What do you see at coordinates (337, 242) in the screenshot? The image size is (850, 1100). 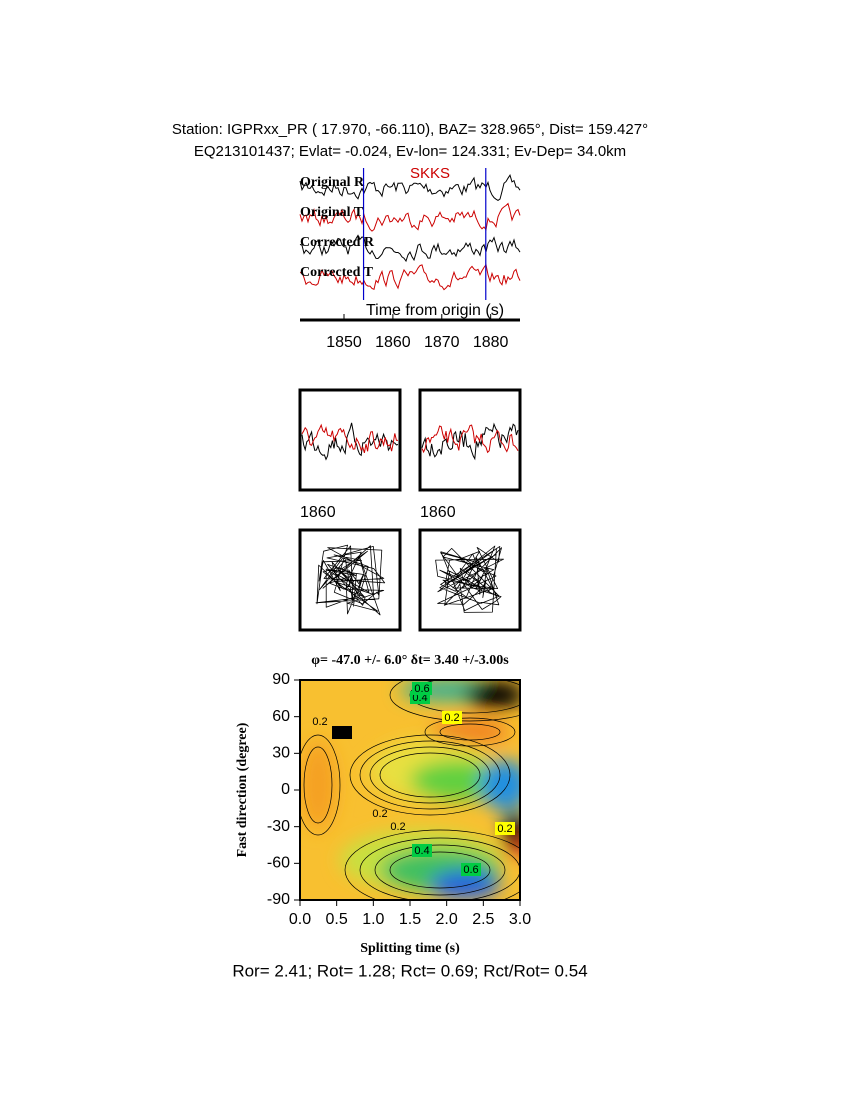 I see `trace-label: Corrected R` at bounding box center [337, 242].